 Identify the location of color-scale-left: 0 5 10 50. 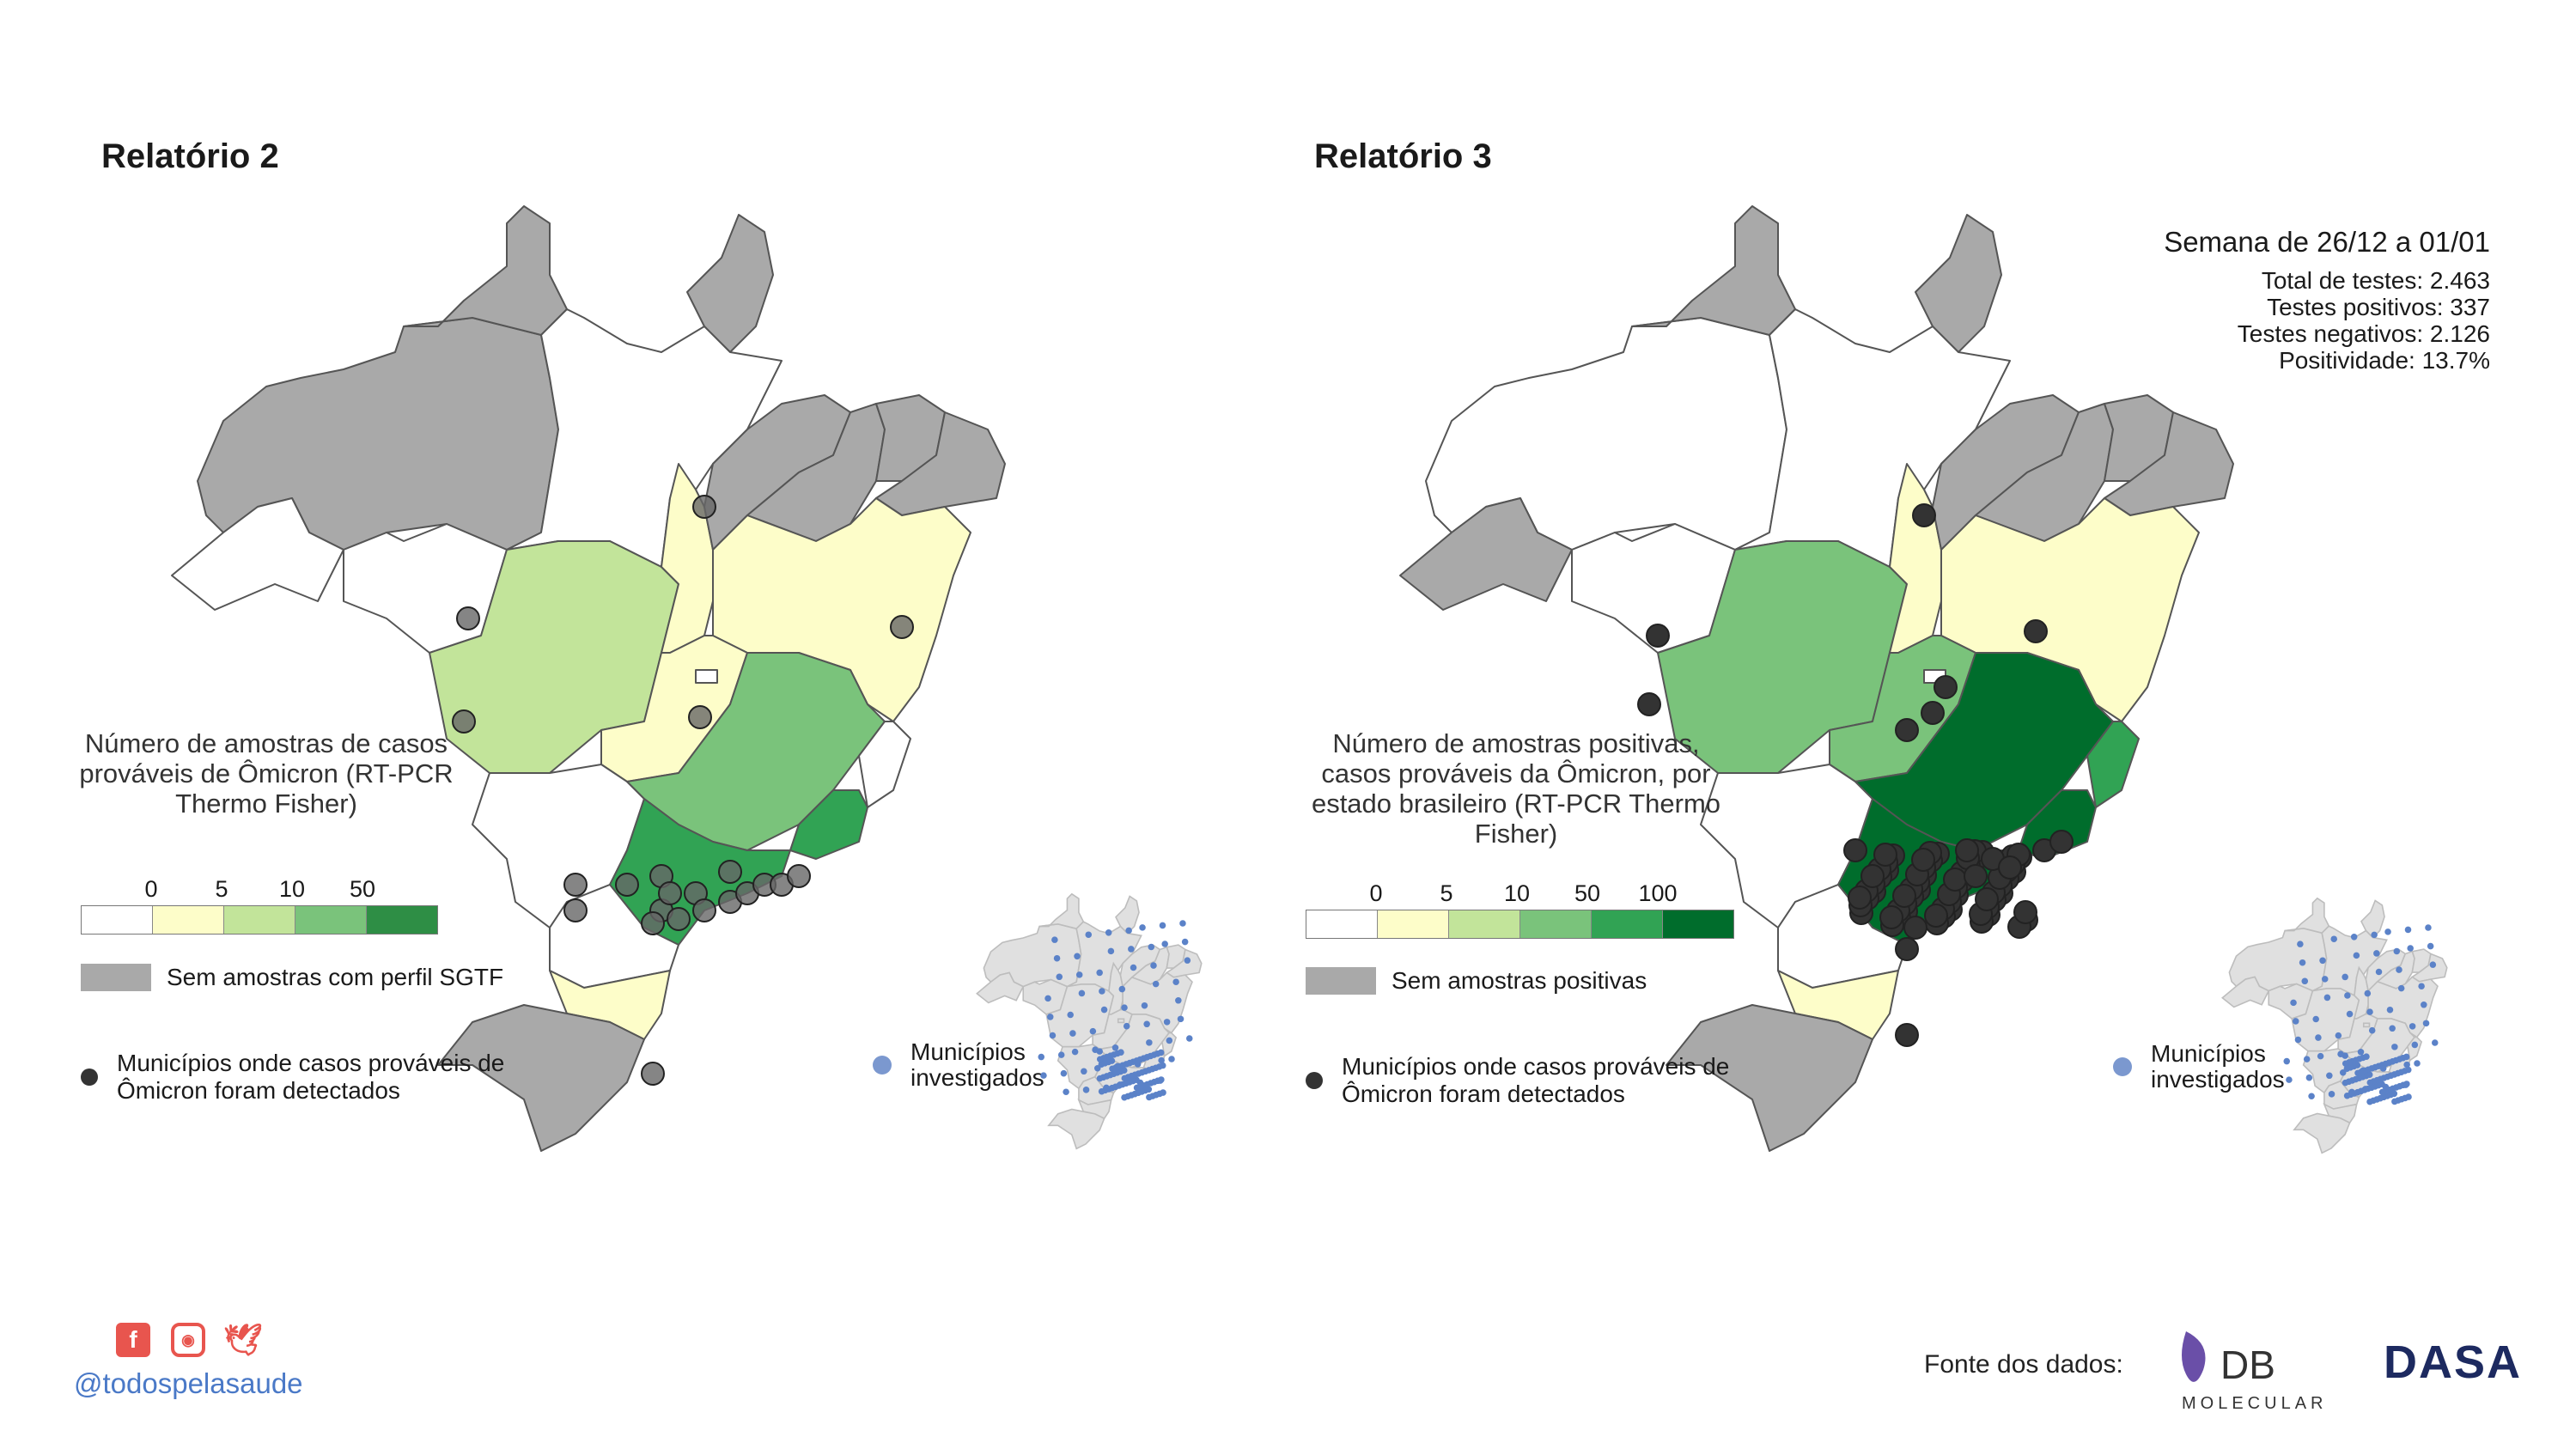
(259, 905).